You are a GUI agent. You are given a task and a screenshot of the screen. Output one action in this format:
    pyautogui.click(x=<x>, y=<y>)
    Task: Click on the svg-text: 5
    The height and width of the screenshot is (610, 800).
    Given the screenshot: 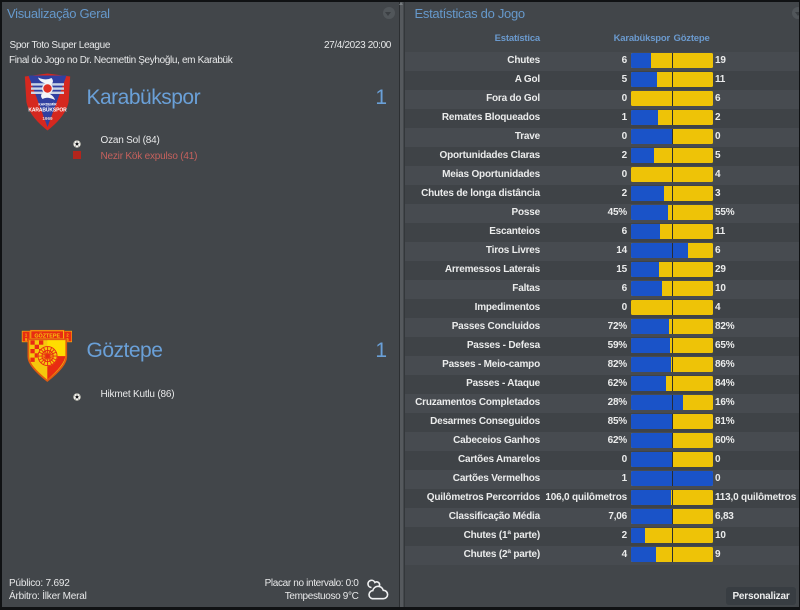 What is the action you would take?
    pyautogui.click(x=67, y=339)
    